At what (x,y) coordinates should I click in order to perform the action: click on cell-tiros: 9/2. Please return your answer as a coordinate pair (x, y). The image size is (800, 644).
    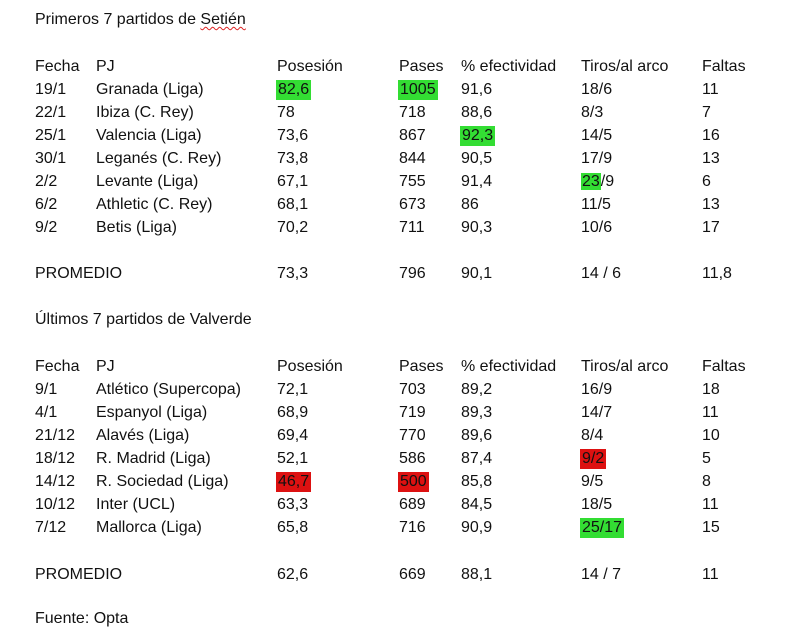
    Looking at the image, I should click on (593, 459).